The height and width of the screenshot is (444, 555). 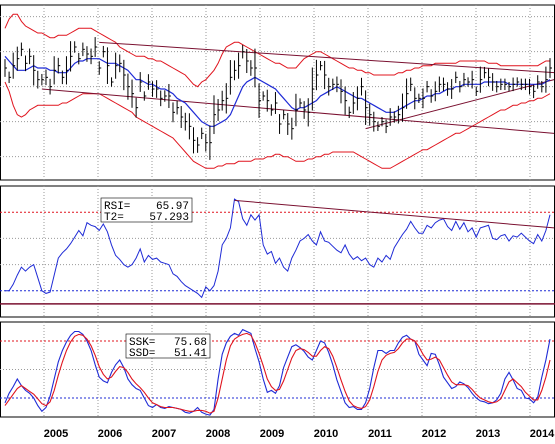 What do you see at coordinates (394, 214) in the screenshot?
I see `rsi-trendline` at bounding box center [394, 214].